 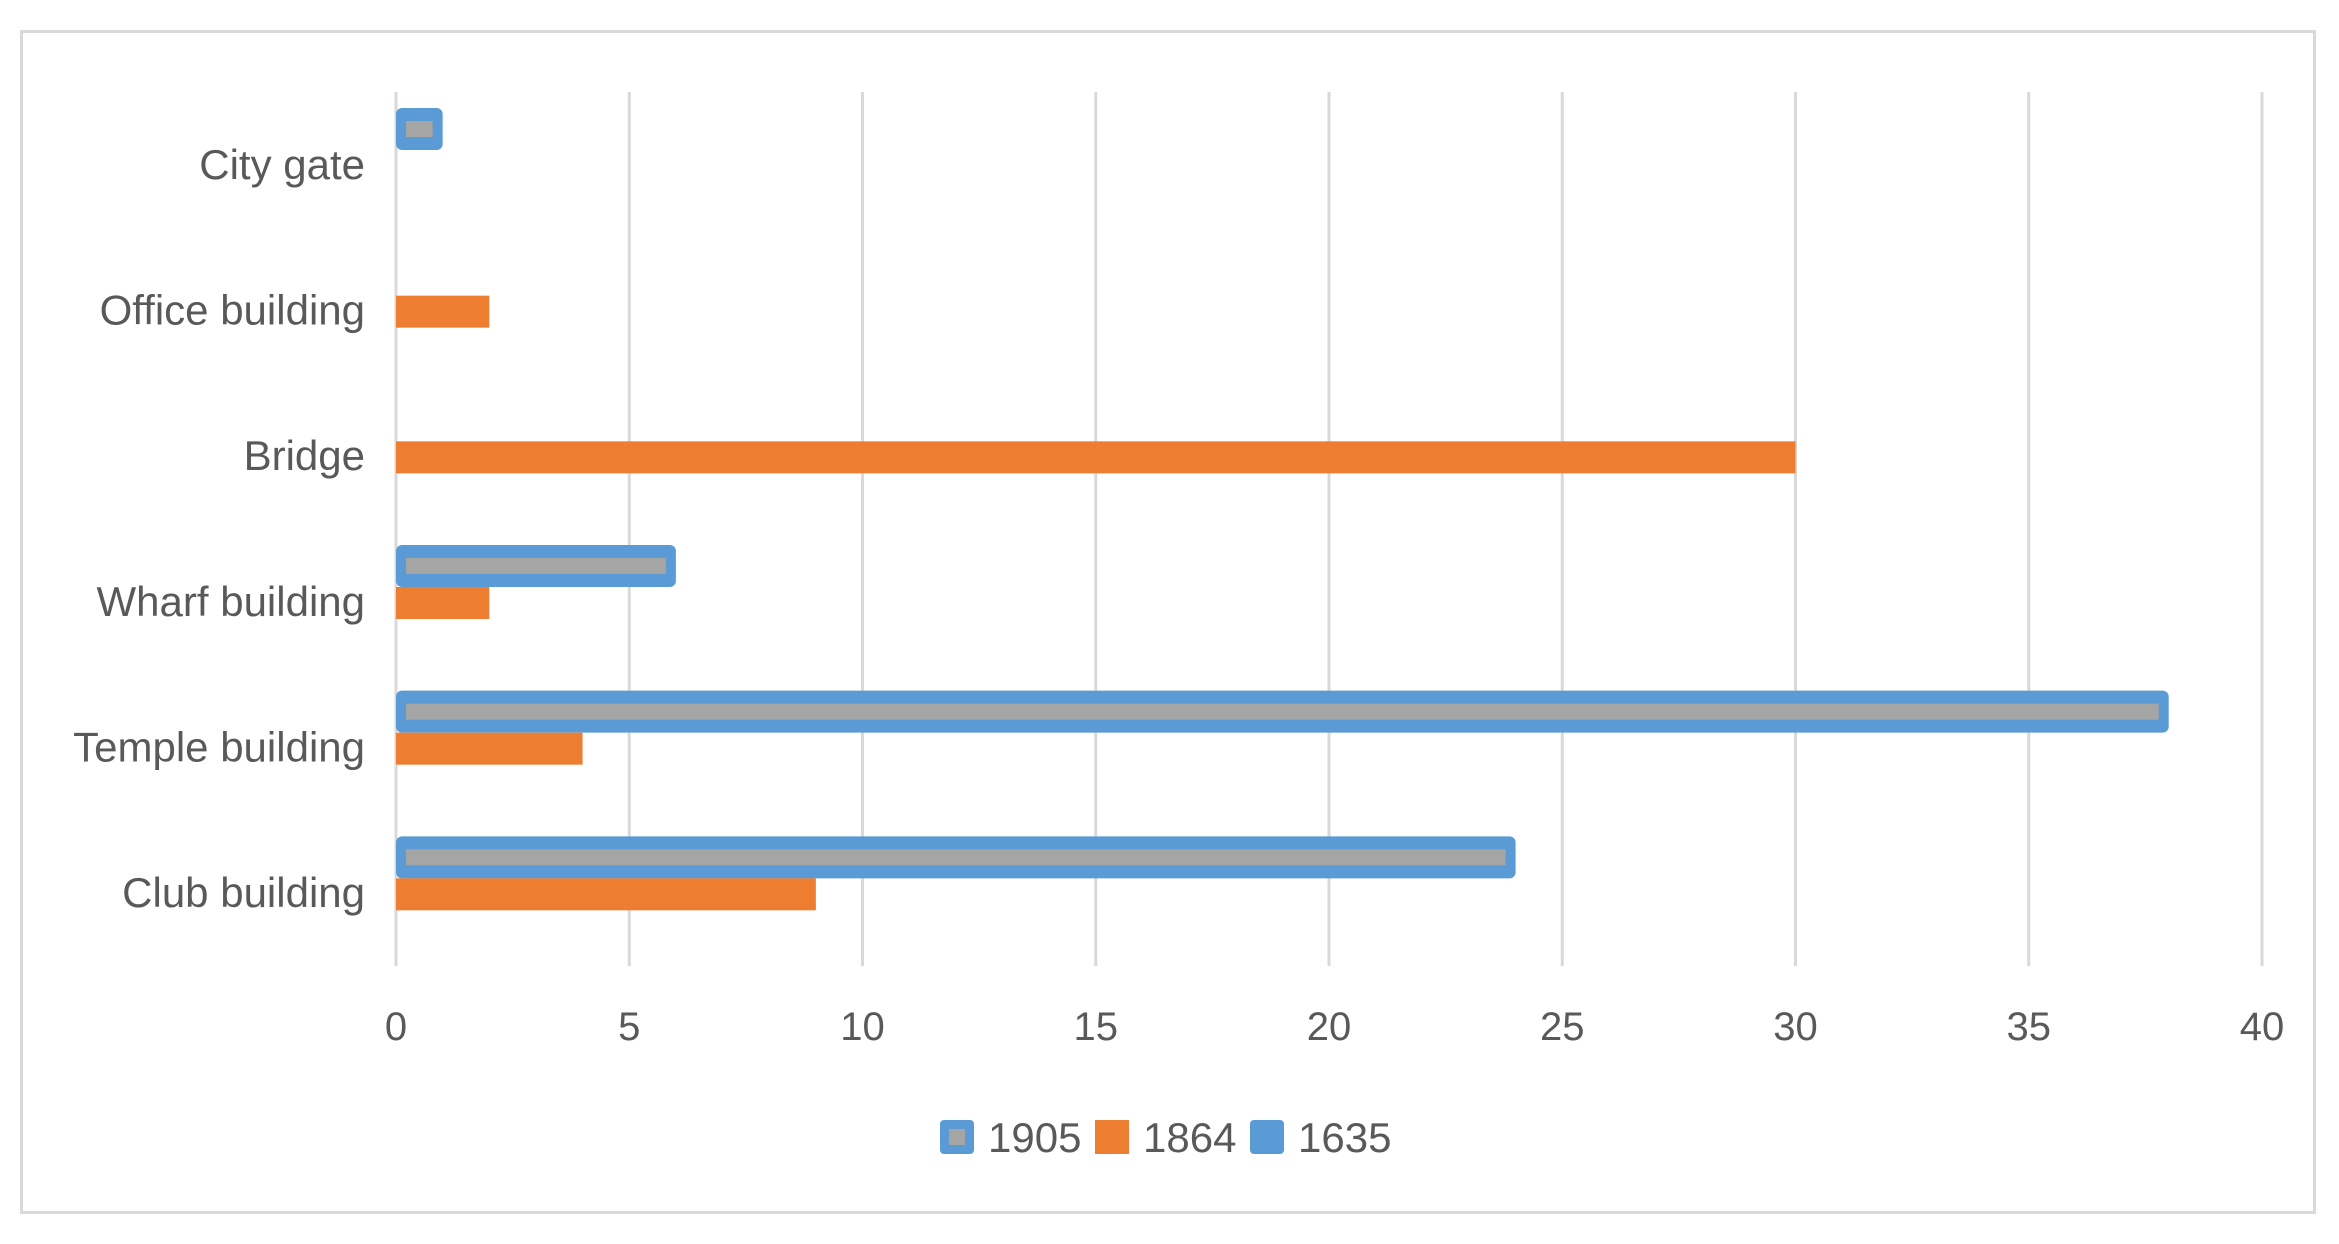 I want to click on legend-swatch-inner-1905, so click(x=957, y=1137).